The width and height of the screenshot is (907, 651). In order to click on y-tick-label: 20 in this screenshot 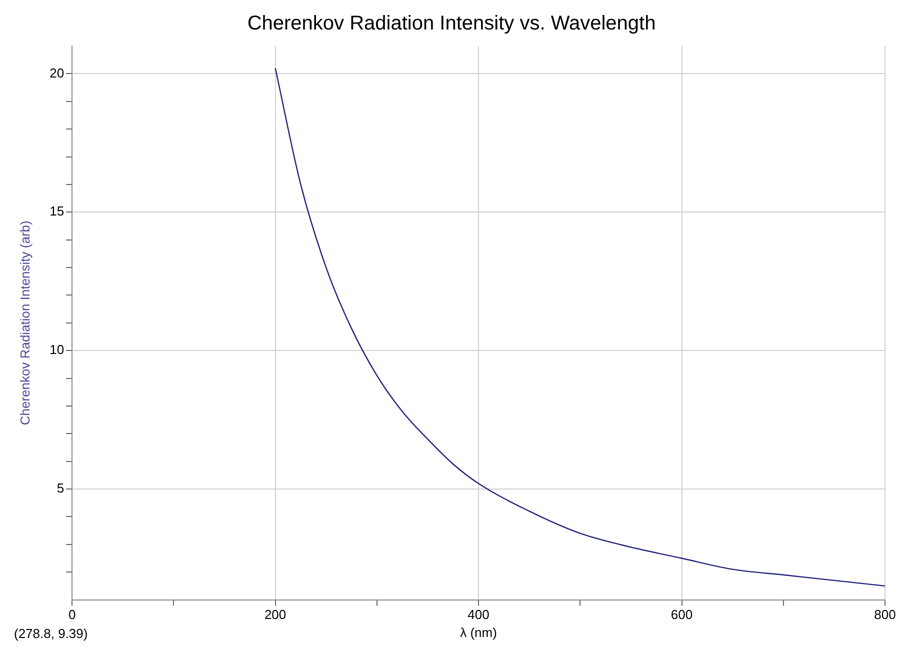, I will do `click(57, 72)`.